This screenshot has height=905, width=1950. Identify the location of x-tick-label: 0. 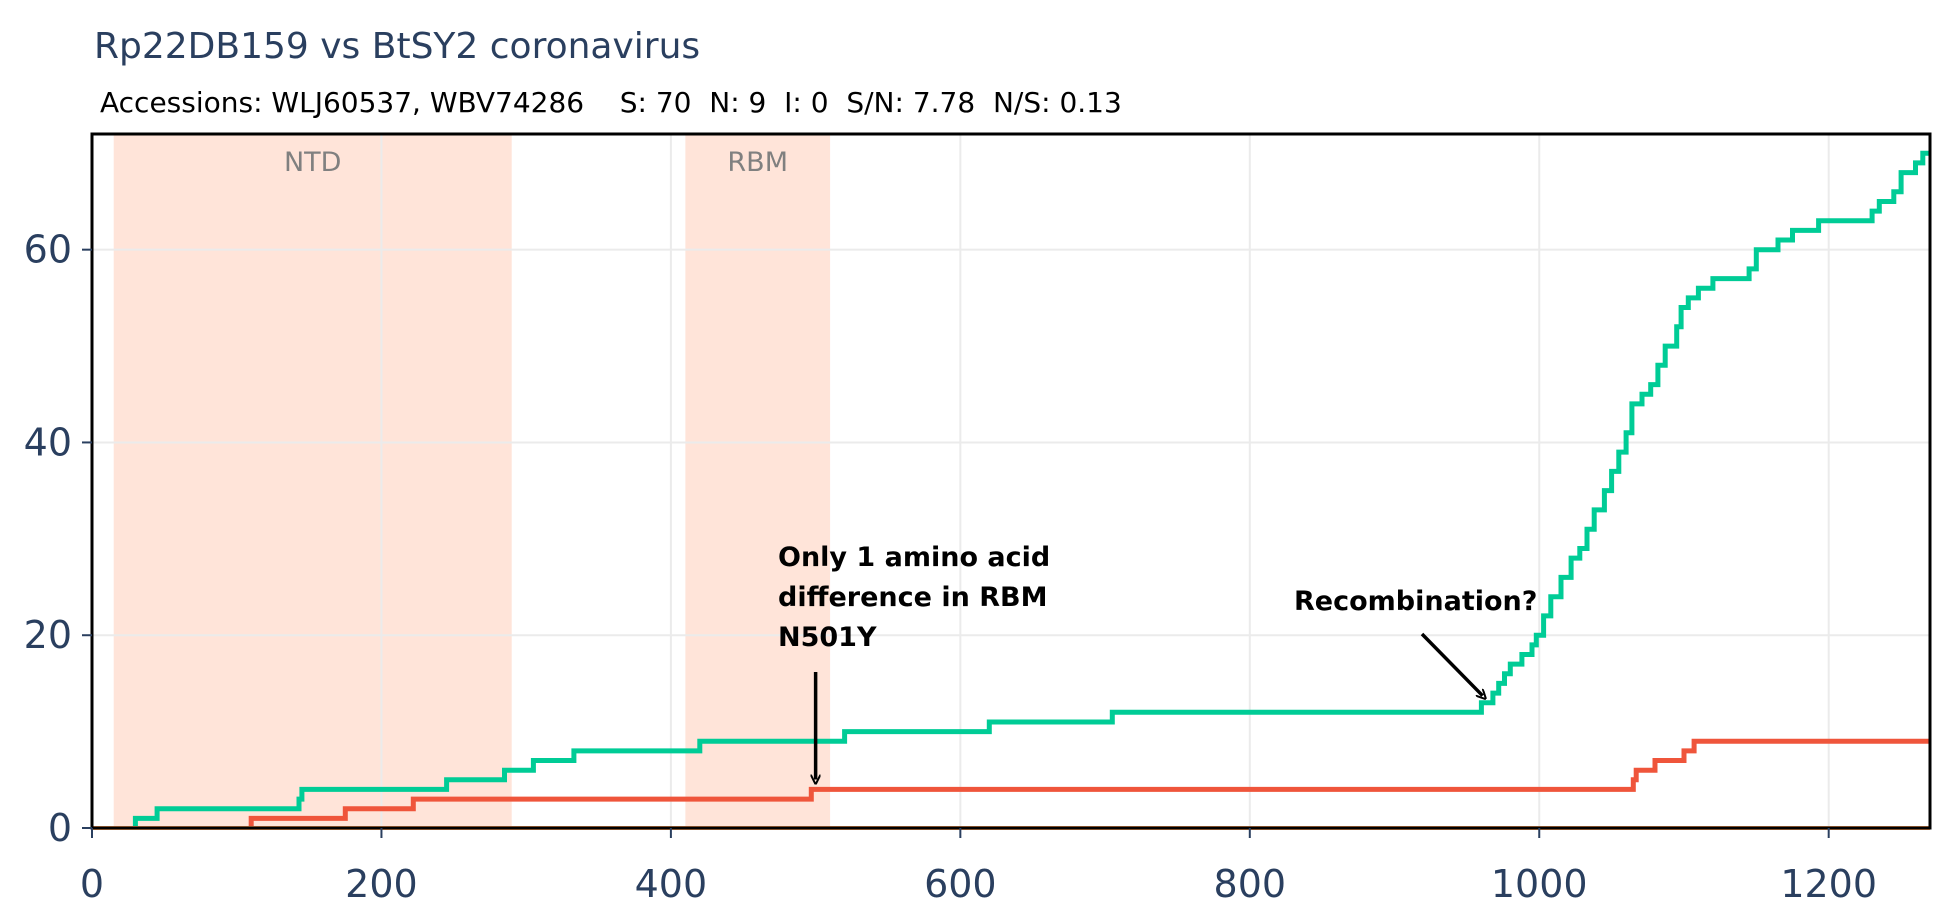
(92, 883).